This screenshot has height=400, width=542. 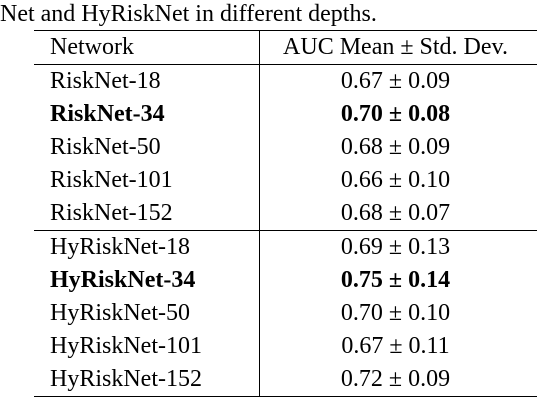 What do you see at coordinates (395, 280) in the screenshot?
I see `cell-auc: 0.75 ± 0.14` at bounding box center [395, 280].